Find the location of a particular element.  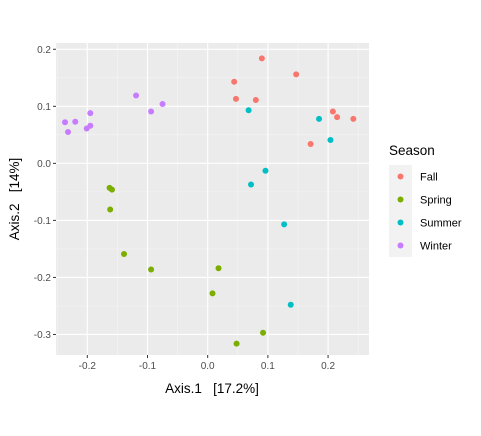

x-tick-label: -0.2 is located at coordinates (88, 366).